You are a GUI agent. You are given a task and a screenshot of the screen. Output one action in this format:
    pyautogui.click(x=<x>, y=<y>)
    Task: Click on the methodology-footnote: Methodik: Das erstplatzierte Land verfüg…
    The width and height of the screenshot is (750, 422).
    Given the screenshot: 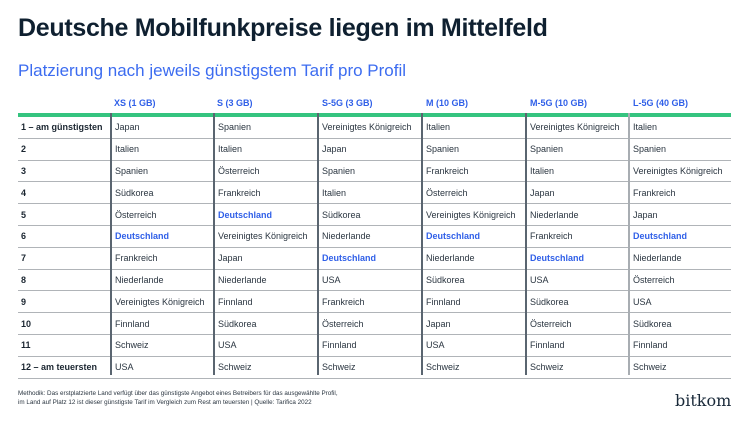 What is the action you would take?
    pyautogui.click(x=178, y=398)
    